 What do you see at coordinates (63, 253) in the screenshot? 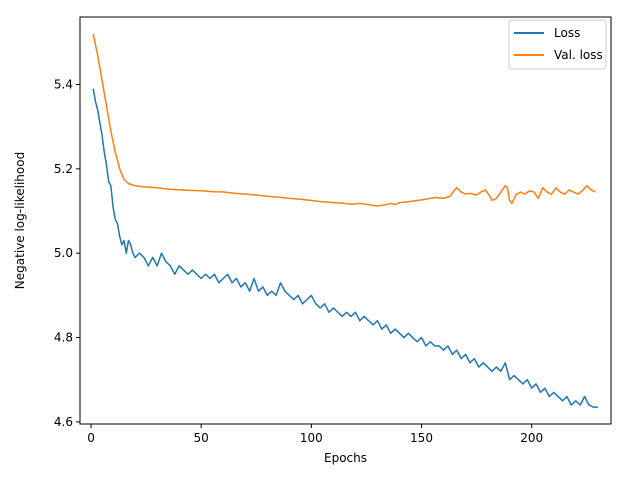
I see `y-tick-label: 5.0` at bounding box center [63, 253].